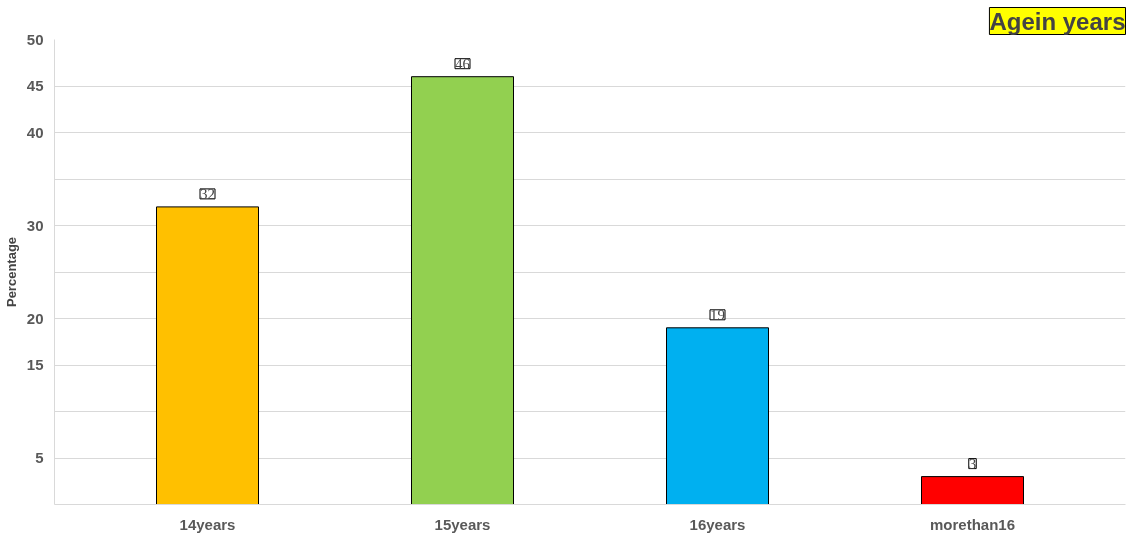 This screenshot has width=1143, height=547. I want to click on y-tick-label: 20, so click(35, 318).